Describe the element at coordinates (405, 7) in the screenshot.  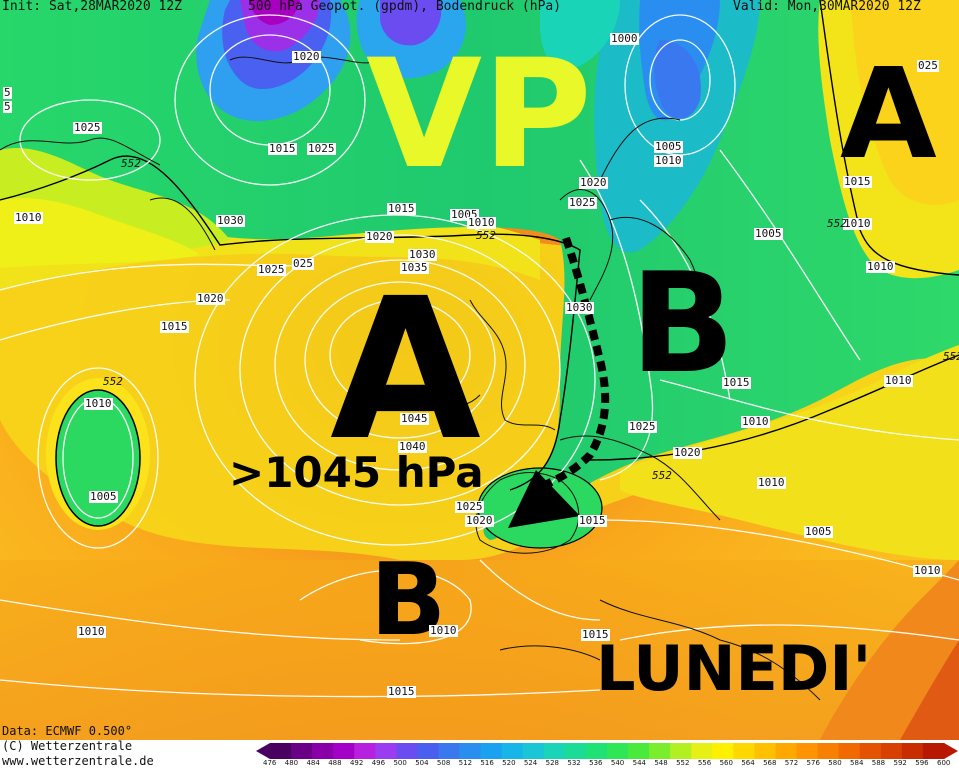
I see `product-title: 500 hPa Geopot. (gpdm), Bodendruck (hPa)` at that location.